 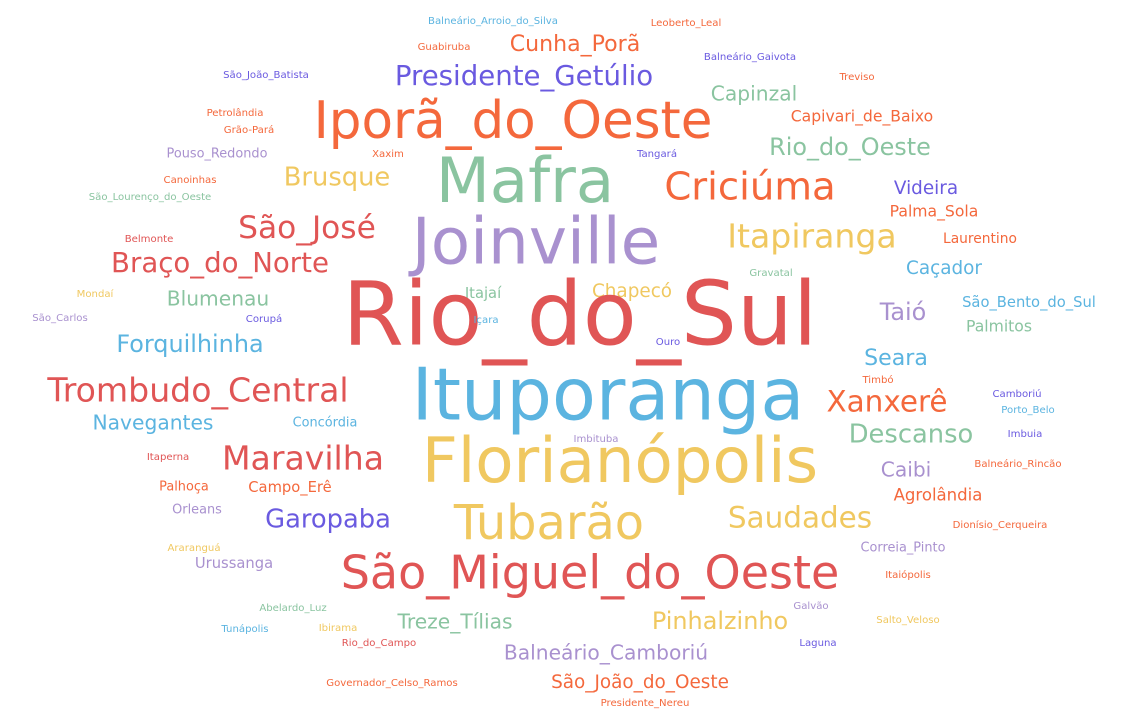 What do you see at coordinates (903, 312) in the screenshot?
I see `word: Taió` at bounding box center [903, 312].